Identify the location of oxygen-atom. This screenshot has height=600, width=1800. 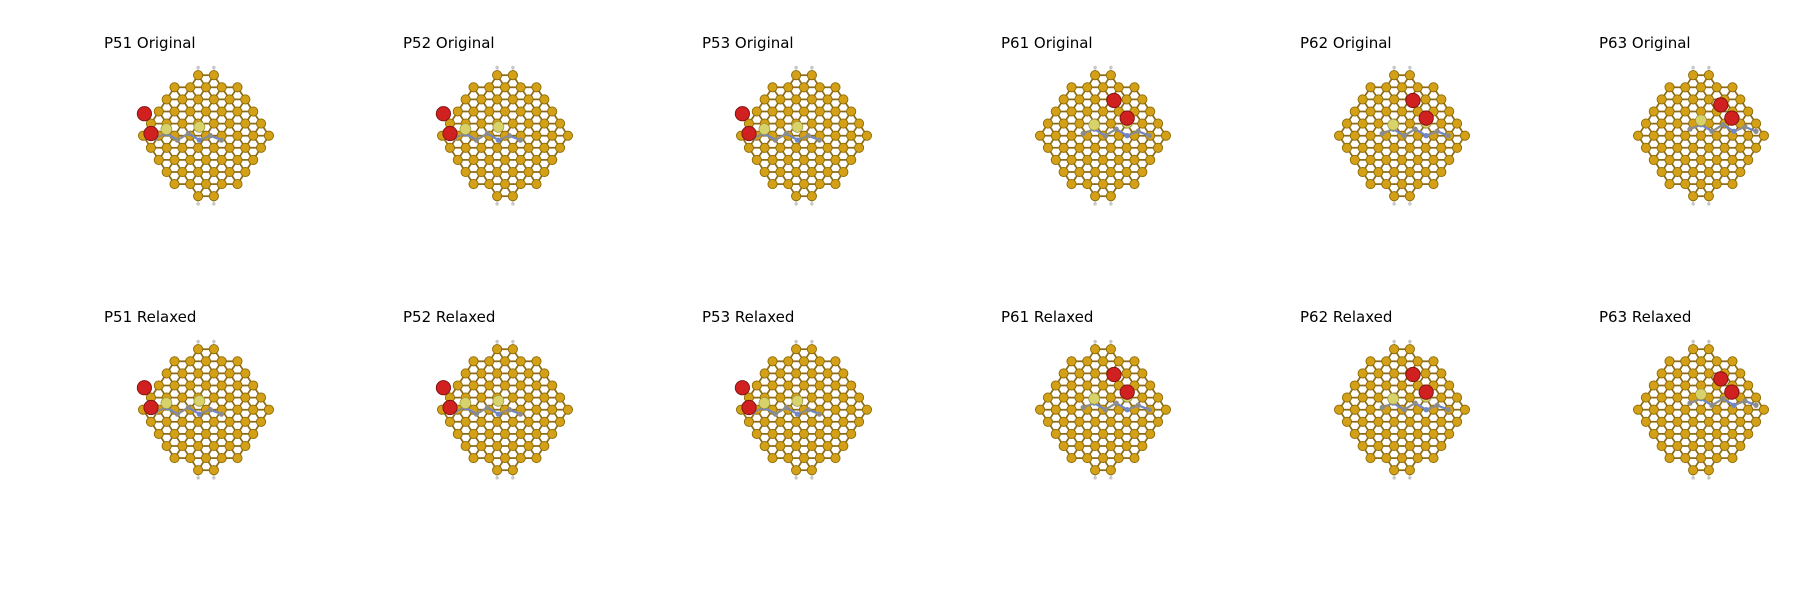
(1426, 392).